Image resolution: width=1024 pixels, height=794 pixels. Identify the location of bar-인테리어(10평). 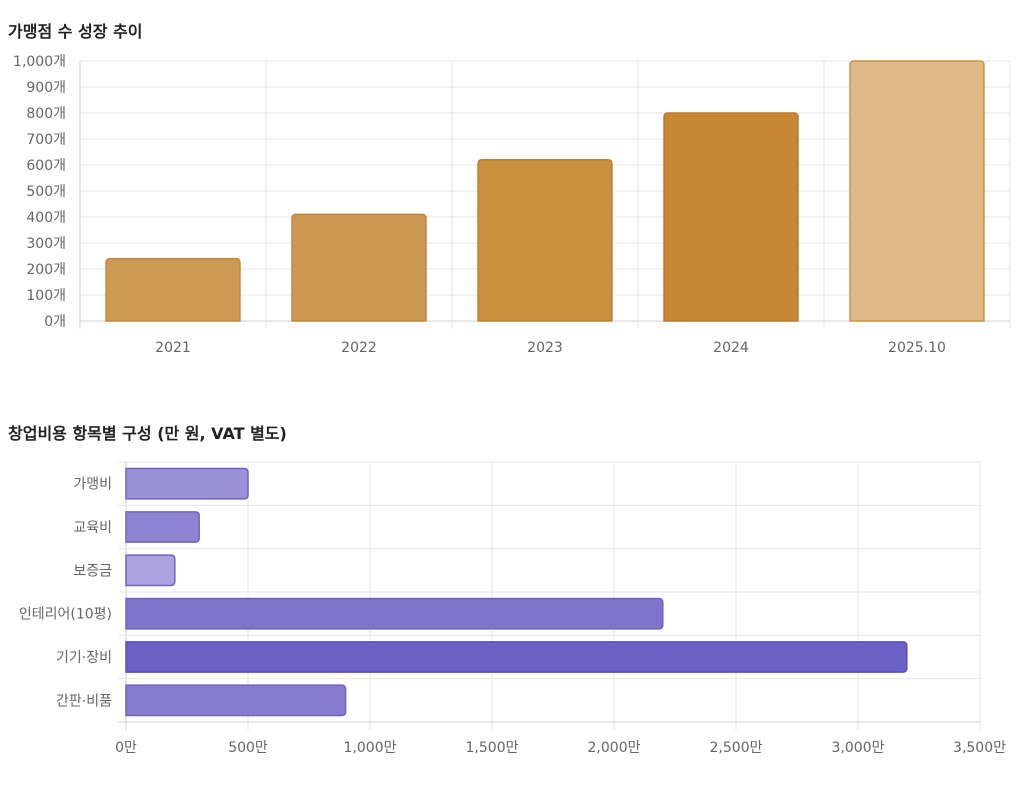
(394, 613).